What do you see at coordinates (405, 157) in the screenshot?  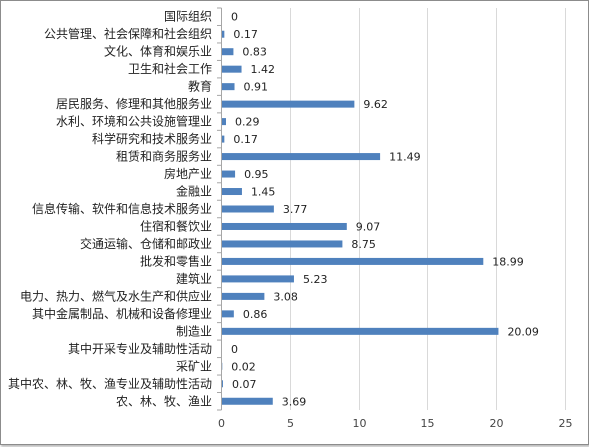 I see `value-label: 11.49` at bounding box center [405, 157].